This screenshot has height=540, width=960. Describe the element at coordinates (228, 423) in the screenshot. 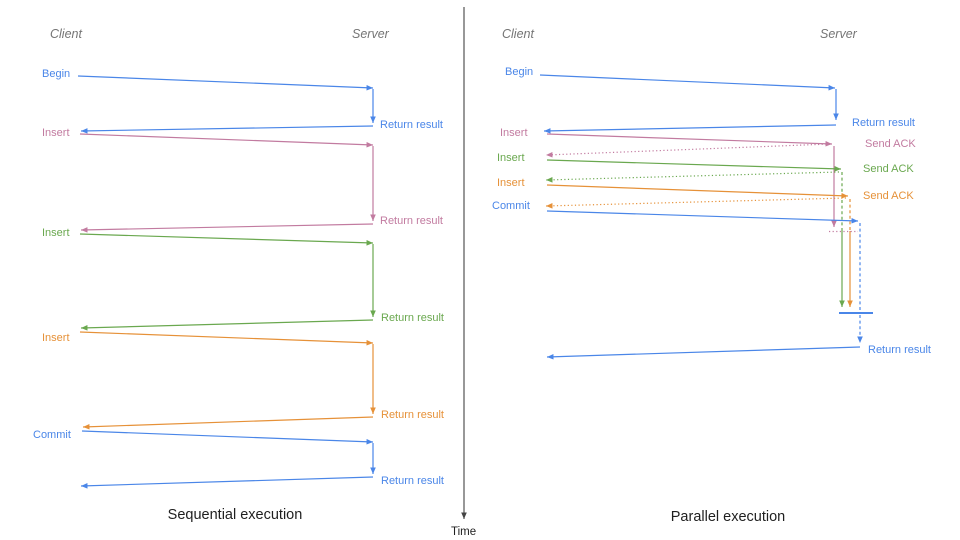

I see `seq-insert3-return-arrow` at that location.